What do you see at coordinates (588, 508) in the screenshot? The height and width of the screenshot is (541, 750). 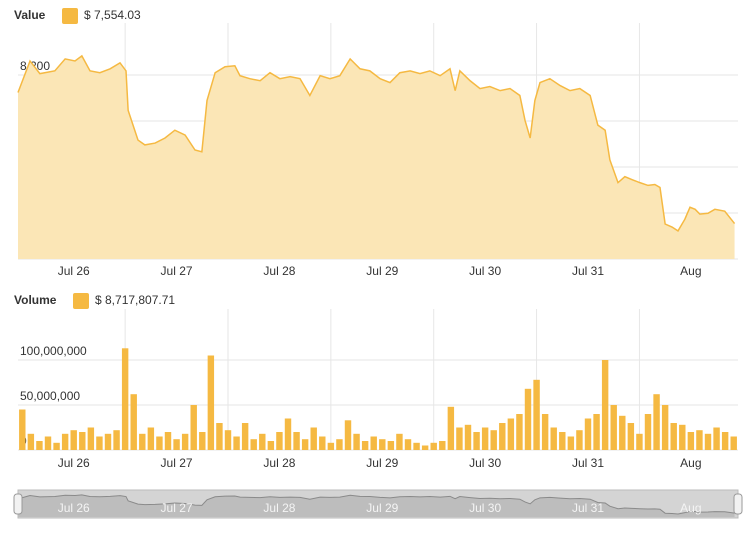 I see `navigator-label: Jul 31` at bounding box center [588, 508].